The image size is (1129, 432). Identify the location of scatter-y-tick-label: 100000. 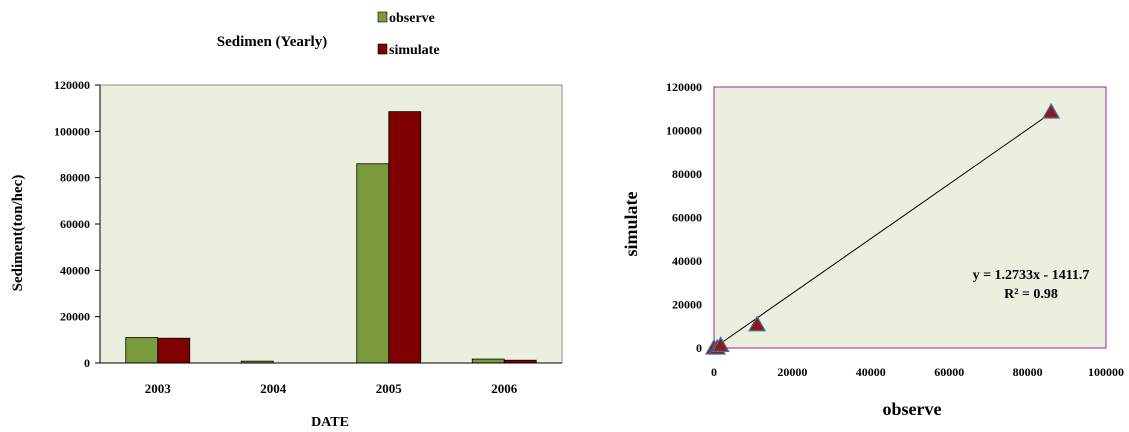
(684, 131).